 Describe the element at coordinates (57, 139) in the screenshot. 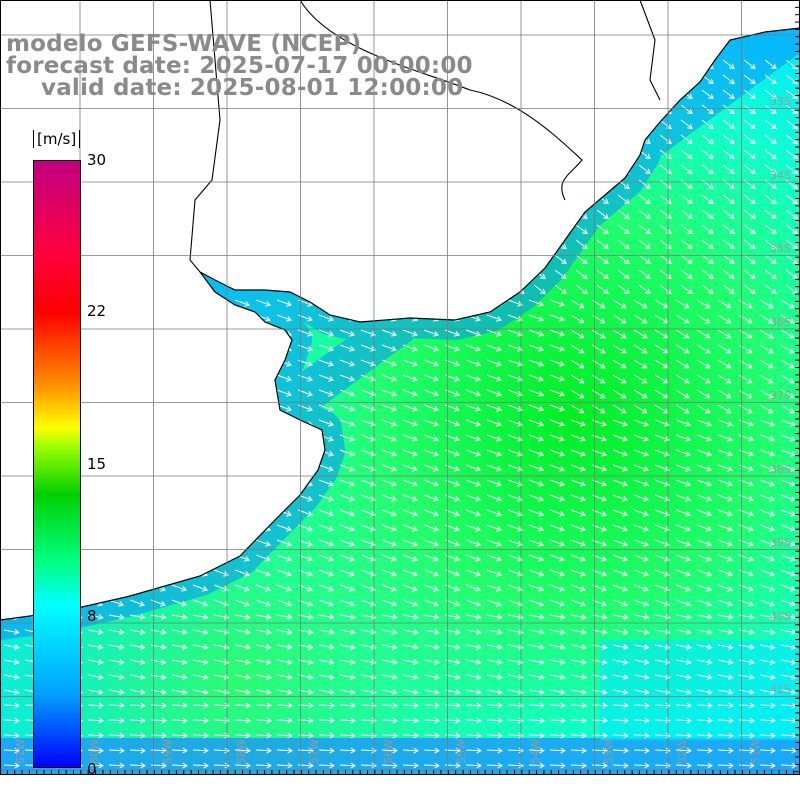

I see `colorbar-unit: [m/s]` at that location.